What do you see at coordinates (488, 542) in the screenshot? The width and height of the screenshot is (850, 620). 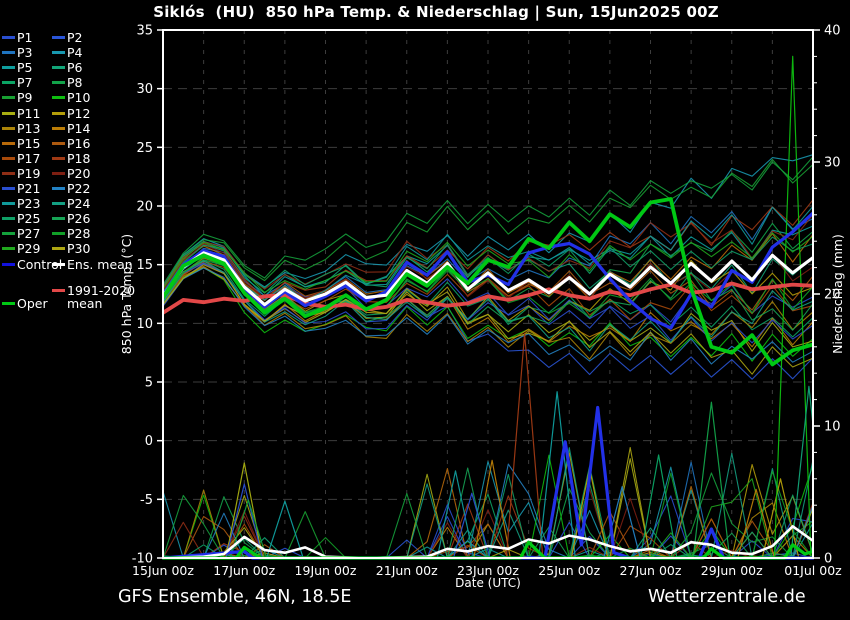 I see `precip-line-ens-mean` at bounding box center [488, 542].